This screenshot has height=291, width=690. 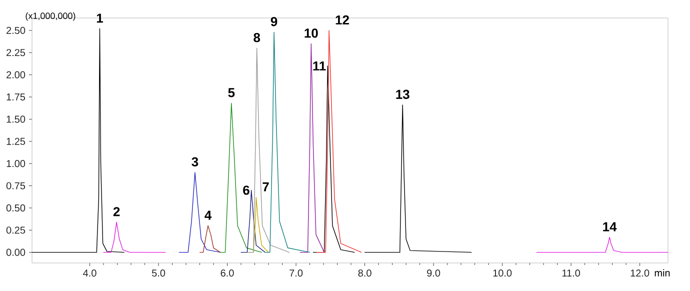 What do you see at coordinates (16, 74) in the screenshot?
I see `y-tick-label: 2.00` at bounding box center [16, 74].